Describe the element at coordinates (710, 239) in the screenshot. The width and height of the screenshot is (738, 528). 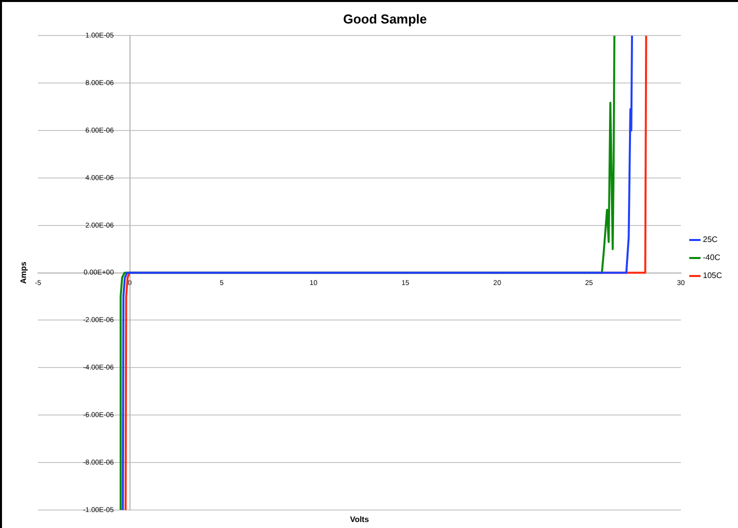
I see `legend-label: 25C` at that location.